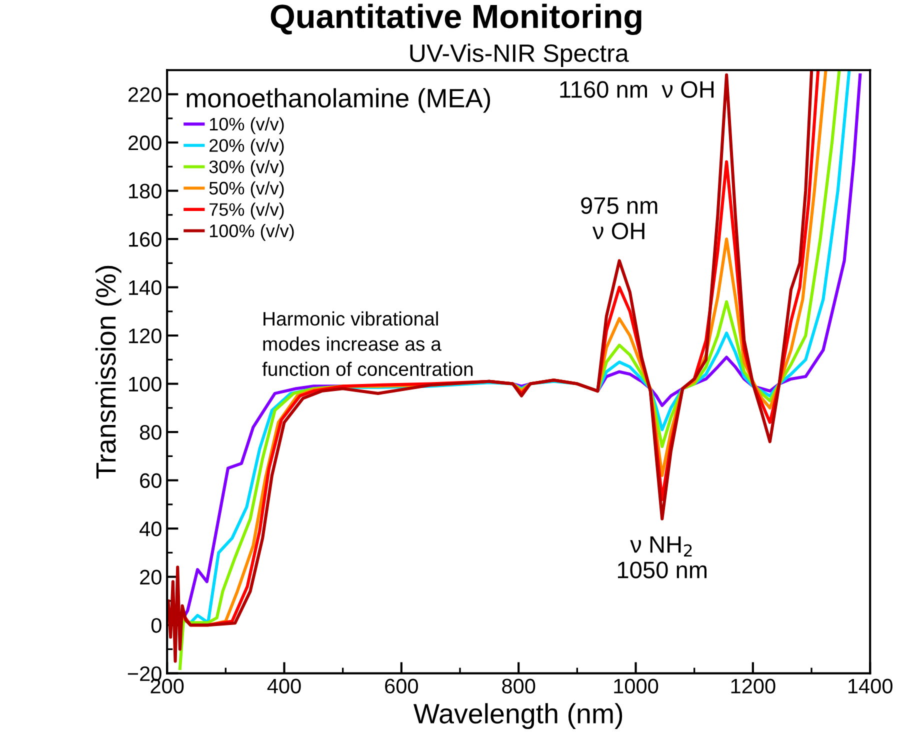 This screenshot has width=913, height=754. I want to click on x-tick-label: 1200, so click(753, 686).